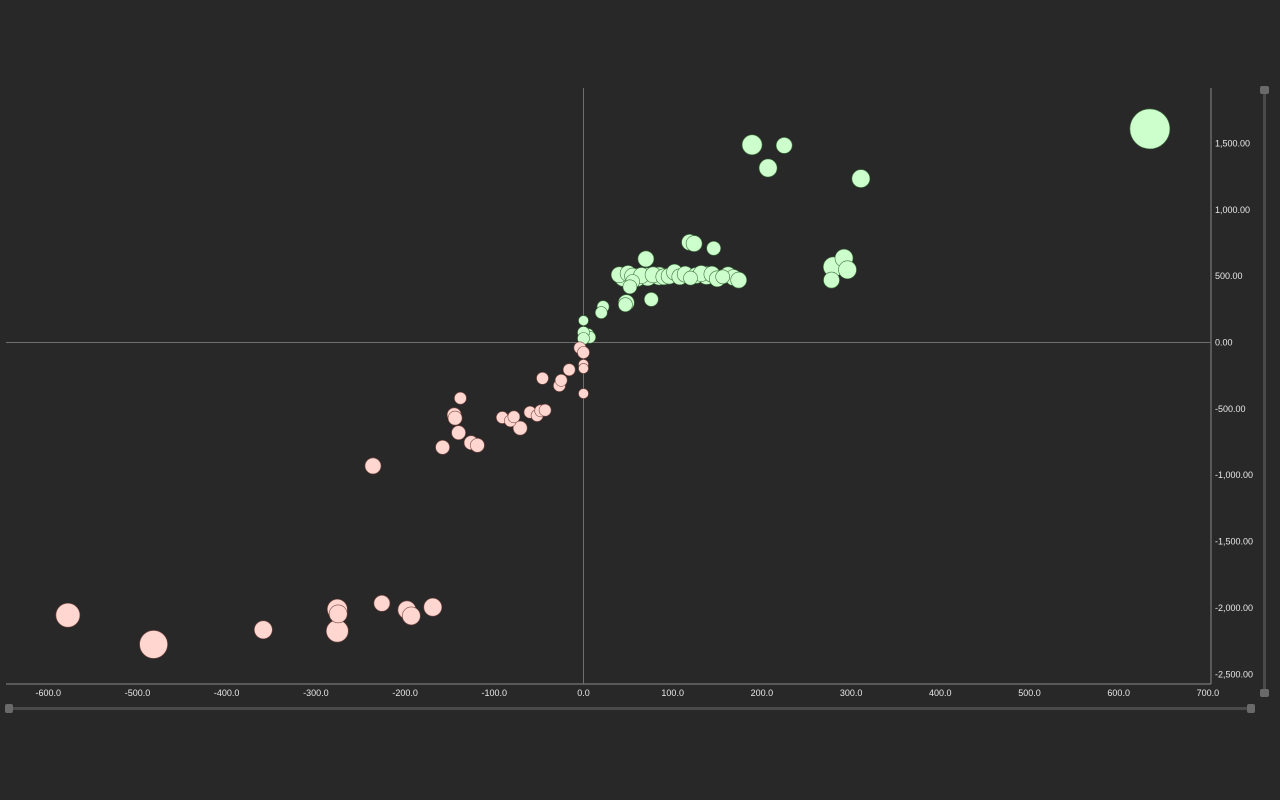 The width and height of the screenshot is (1280, 800). I want to click on vertical-scrollbar, so click(1264, 391).